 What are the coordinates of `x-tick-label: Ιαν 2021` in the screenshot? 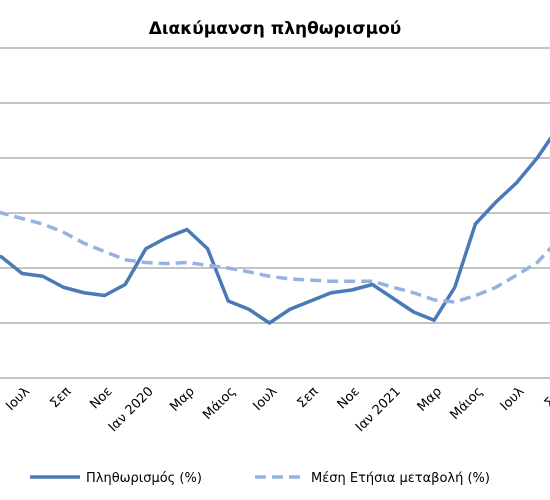 It's located at (378, 409).